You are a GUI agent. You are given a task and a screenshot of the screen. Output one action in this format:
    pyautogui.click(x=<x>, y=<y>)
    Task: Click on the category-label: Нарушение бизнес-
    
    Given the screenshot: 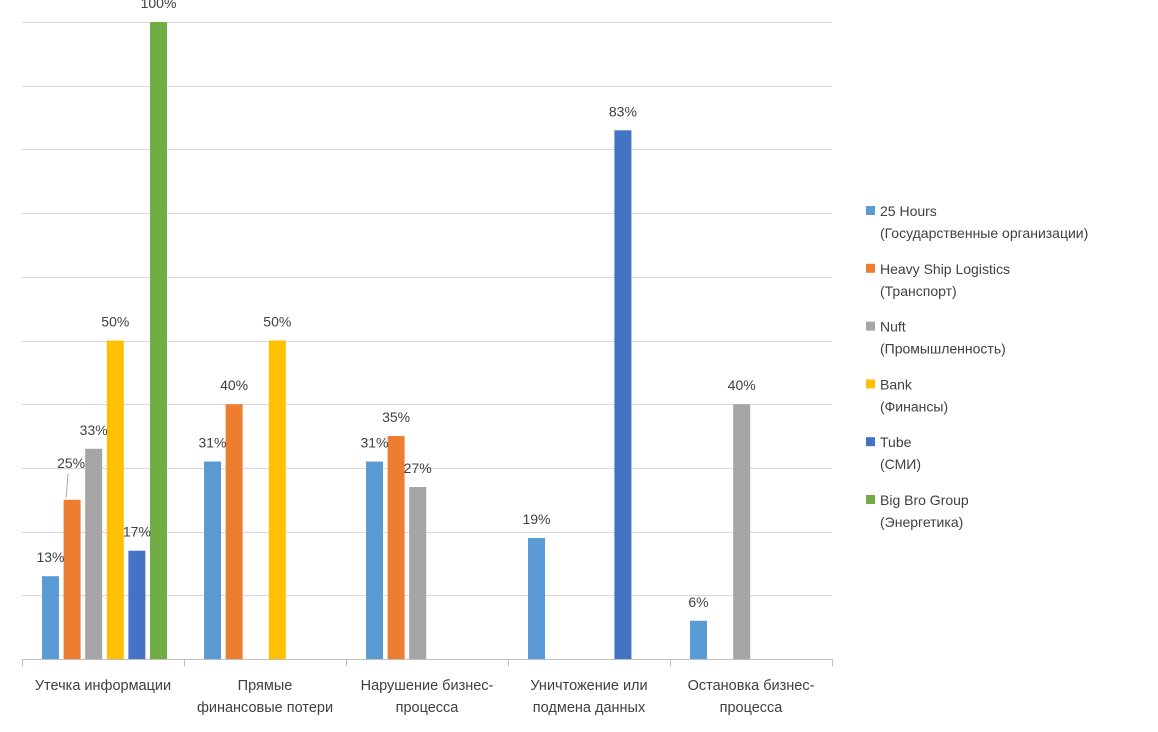 What is the action you would take?
    pyautogui.click(x=427, y=686)
    